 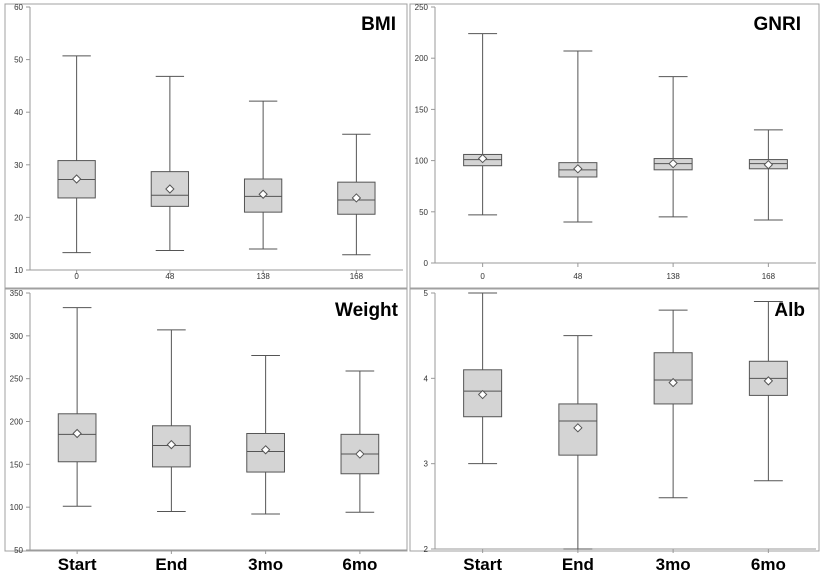 I want to click on alb-x-tick-label: 6mo, so click(x=768, y=564).